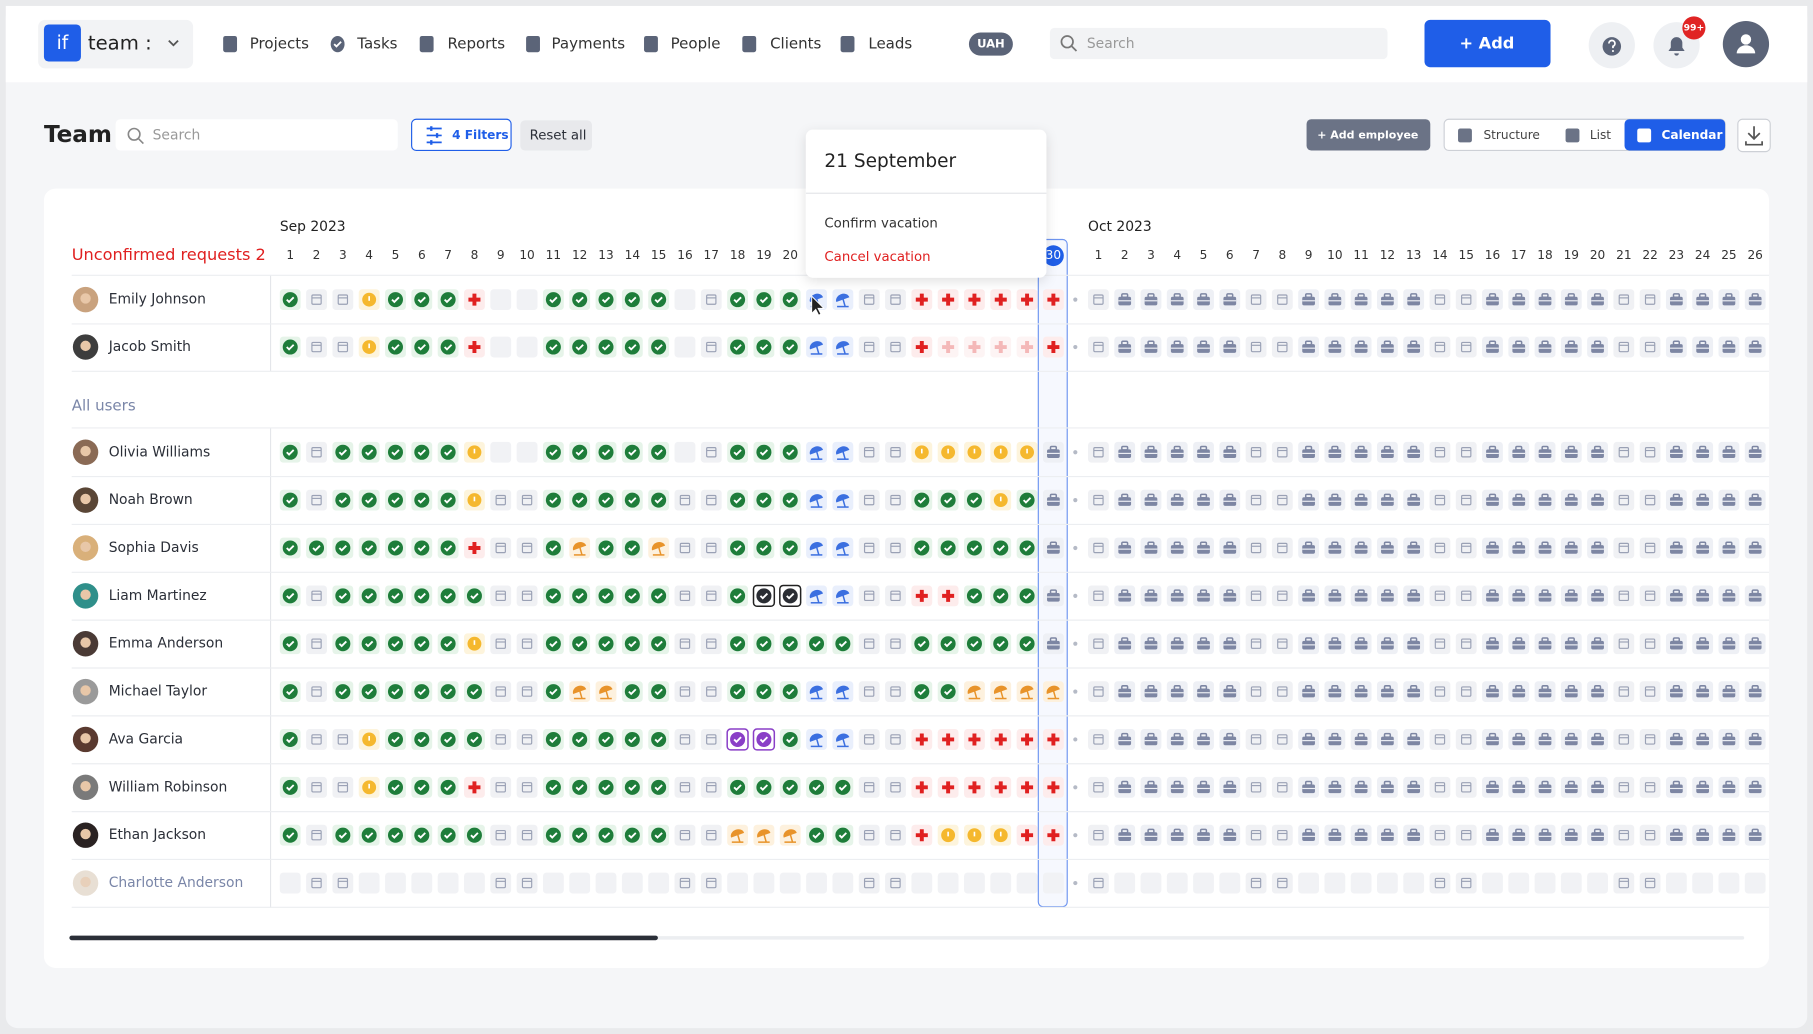  What do you see at coordinates (790, 596) in the screenshot?
I see `status-approved` at bounding box center [790, 596].